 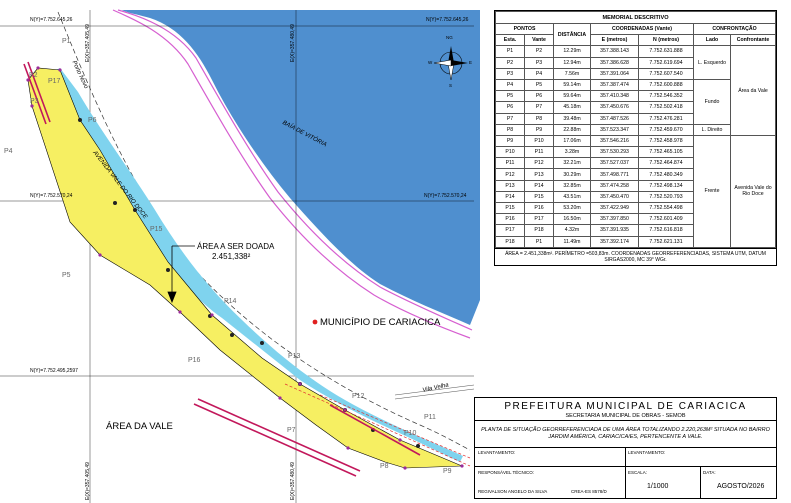 What do you see at coordinates (614, 40) in the screenshot?
I see `header-e: E (metros)` at bounding box center [614, 40].